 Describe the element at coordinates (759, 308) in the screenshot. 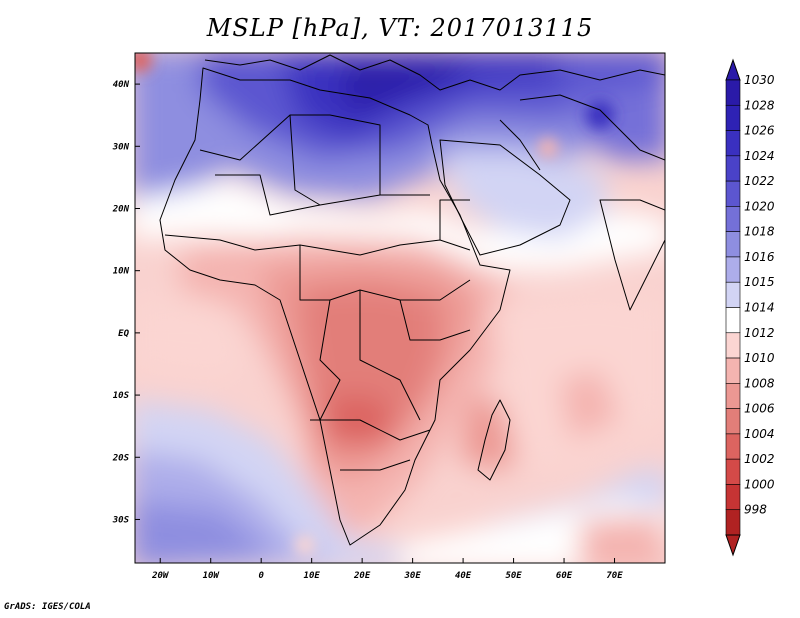

I see `colorbar-label: 1014` at that location.